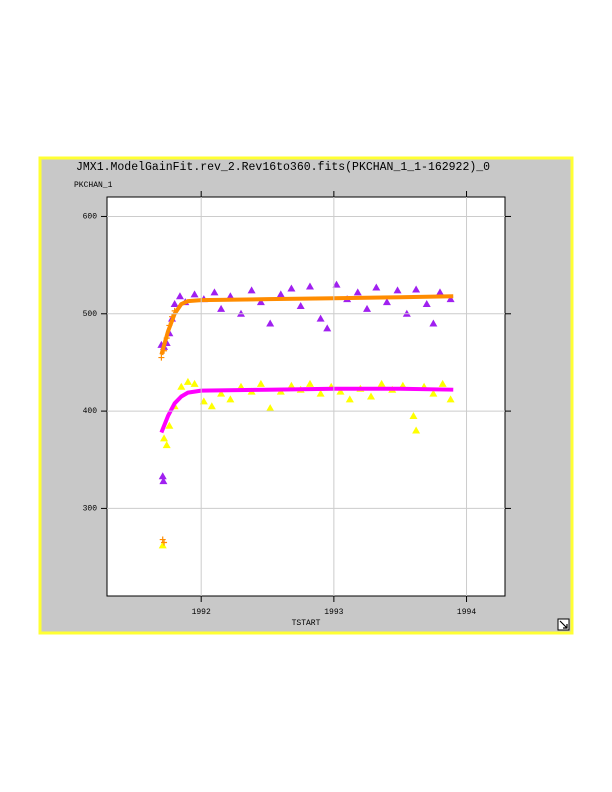 This screenshot has height=792, width=612. What do you see at coordinates (90, 411) in the screenshot?
I see `y-tick-label: 400` at bounding box center [90, 411].